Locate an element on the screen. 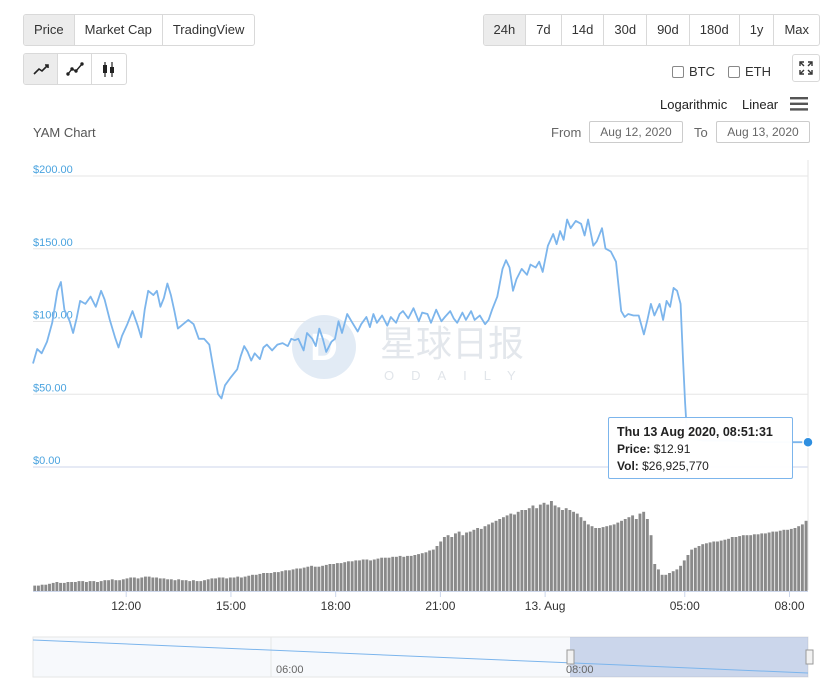 The width and height of the screenshot is (830, 695). line-chart-button is located at coordinates (41, 69).